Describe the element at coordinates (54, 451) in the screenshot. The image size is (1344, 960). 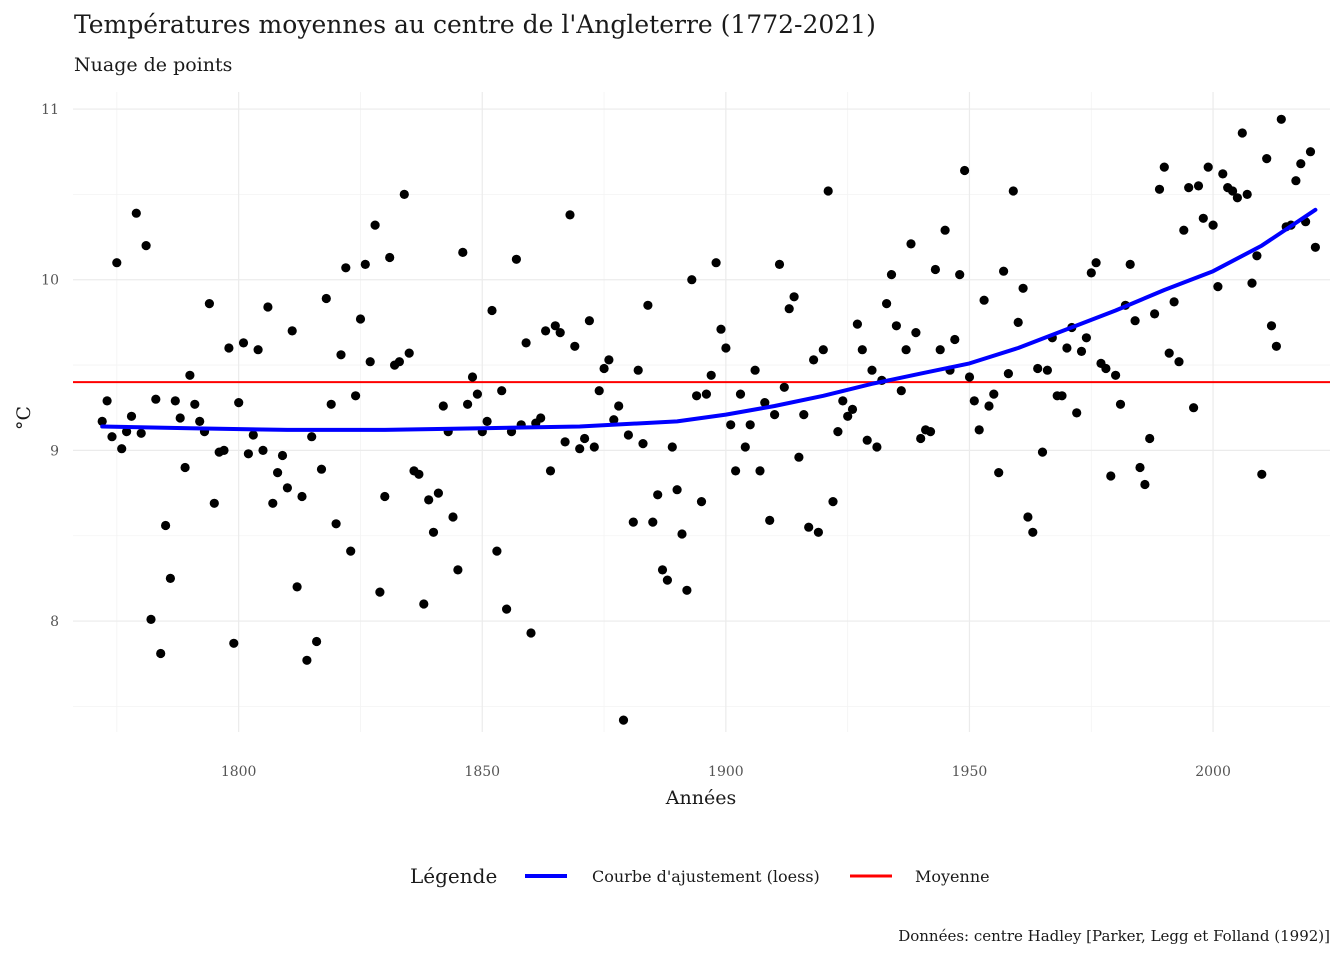
I see `y-tick-label: 9` at that location.